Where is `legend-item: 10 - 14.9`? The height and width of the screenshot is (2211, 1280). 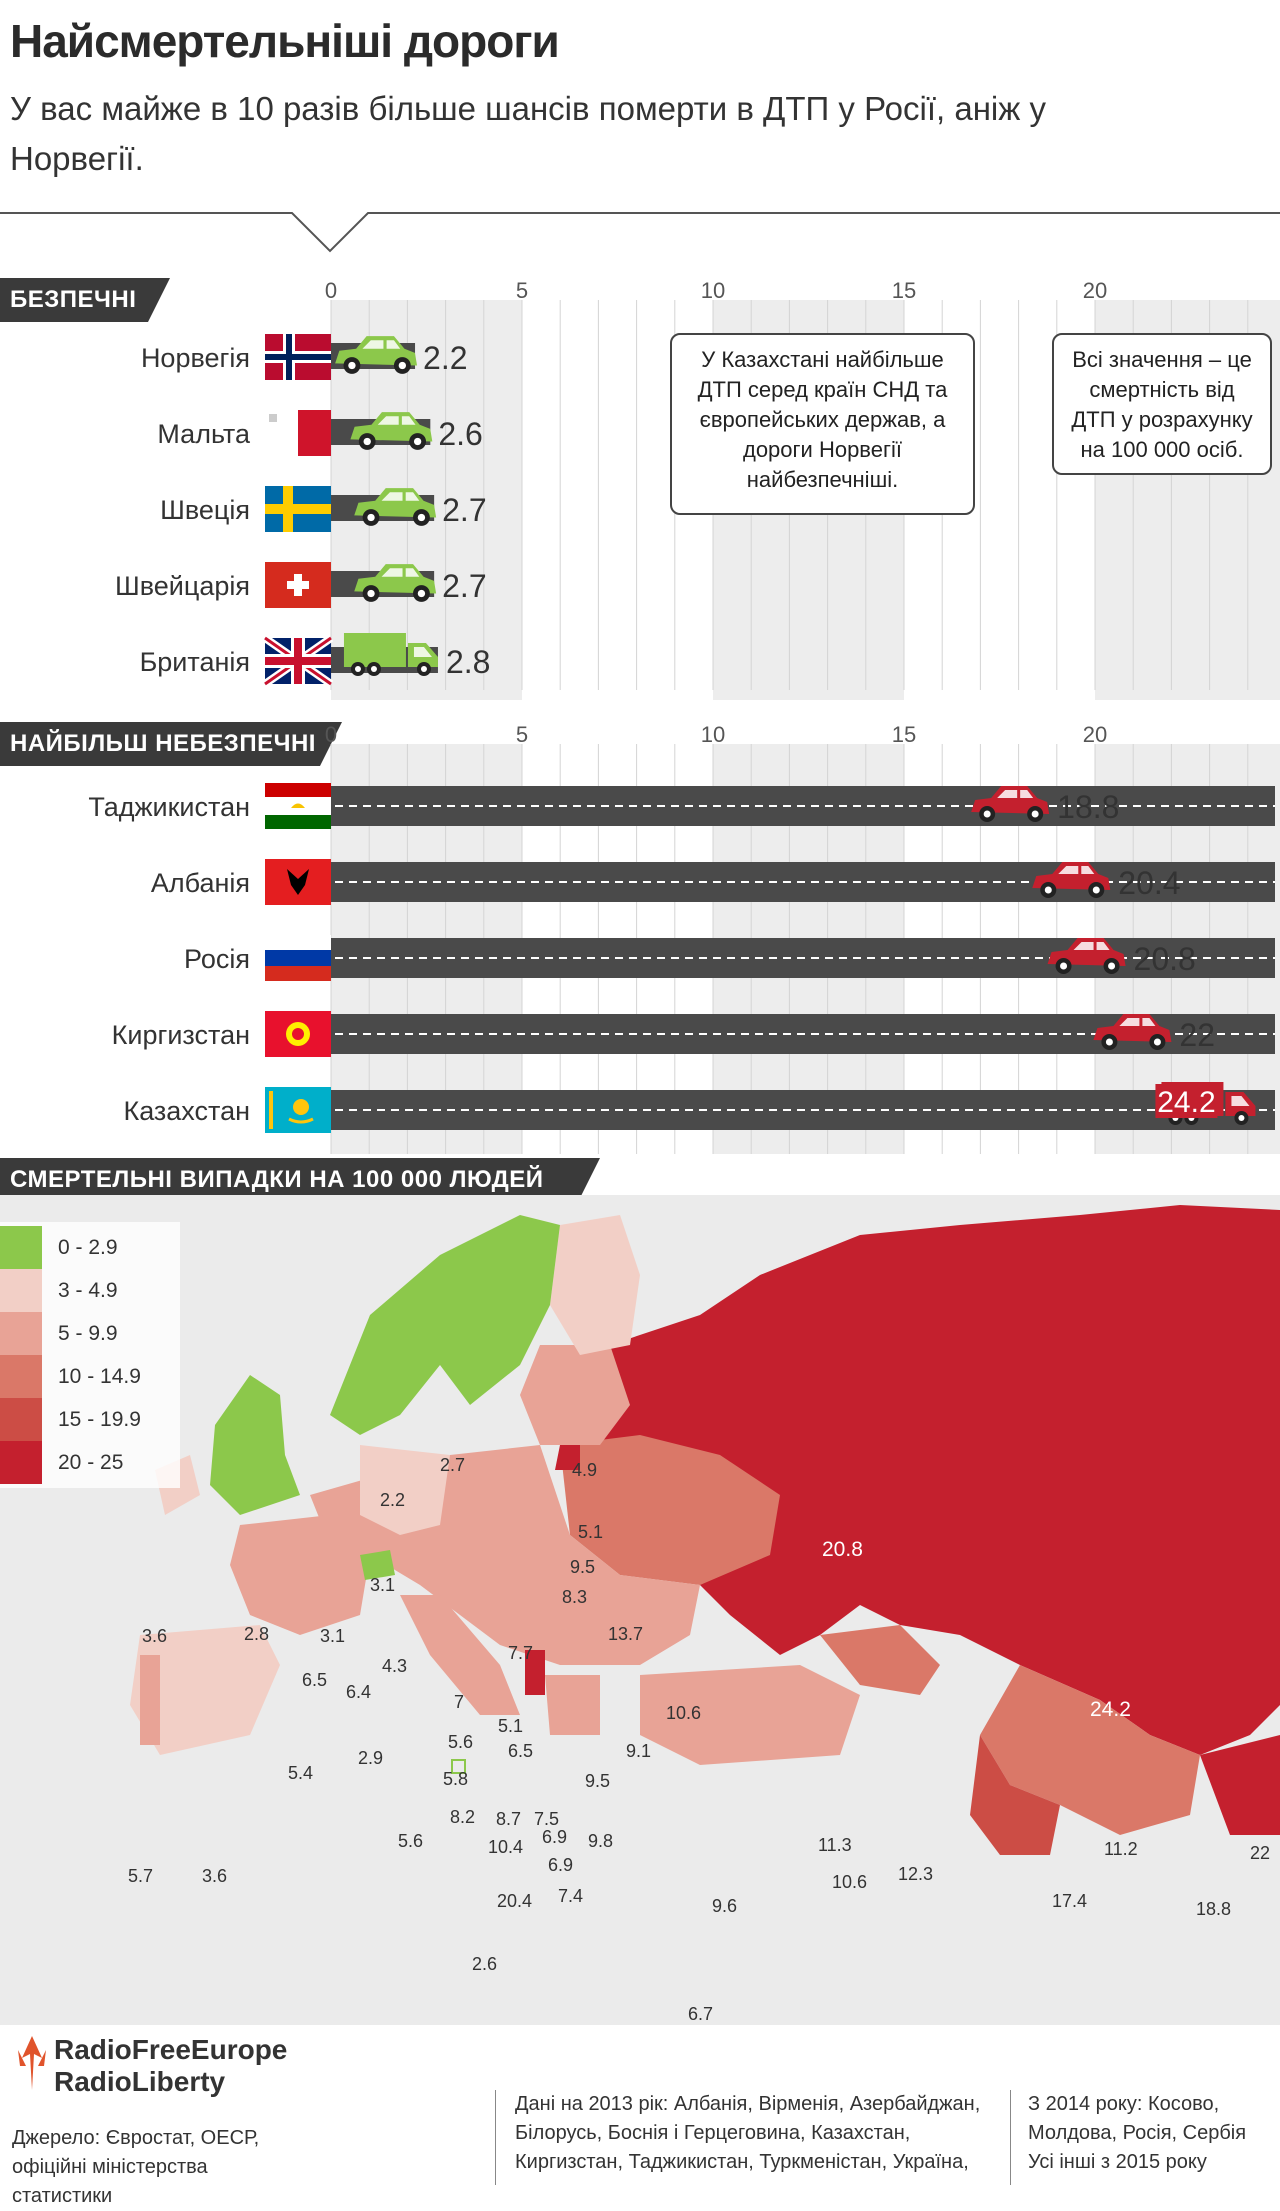 legend-item: 10 - 14.9 is located at coordinates (90, 1376).